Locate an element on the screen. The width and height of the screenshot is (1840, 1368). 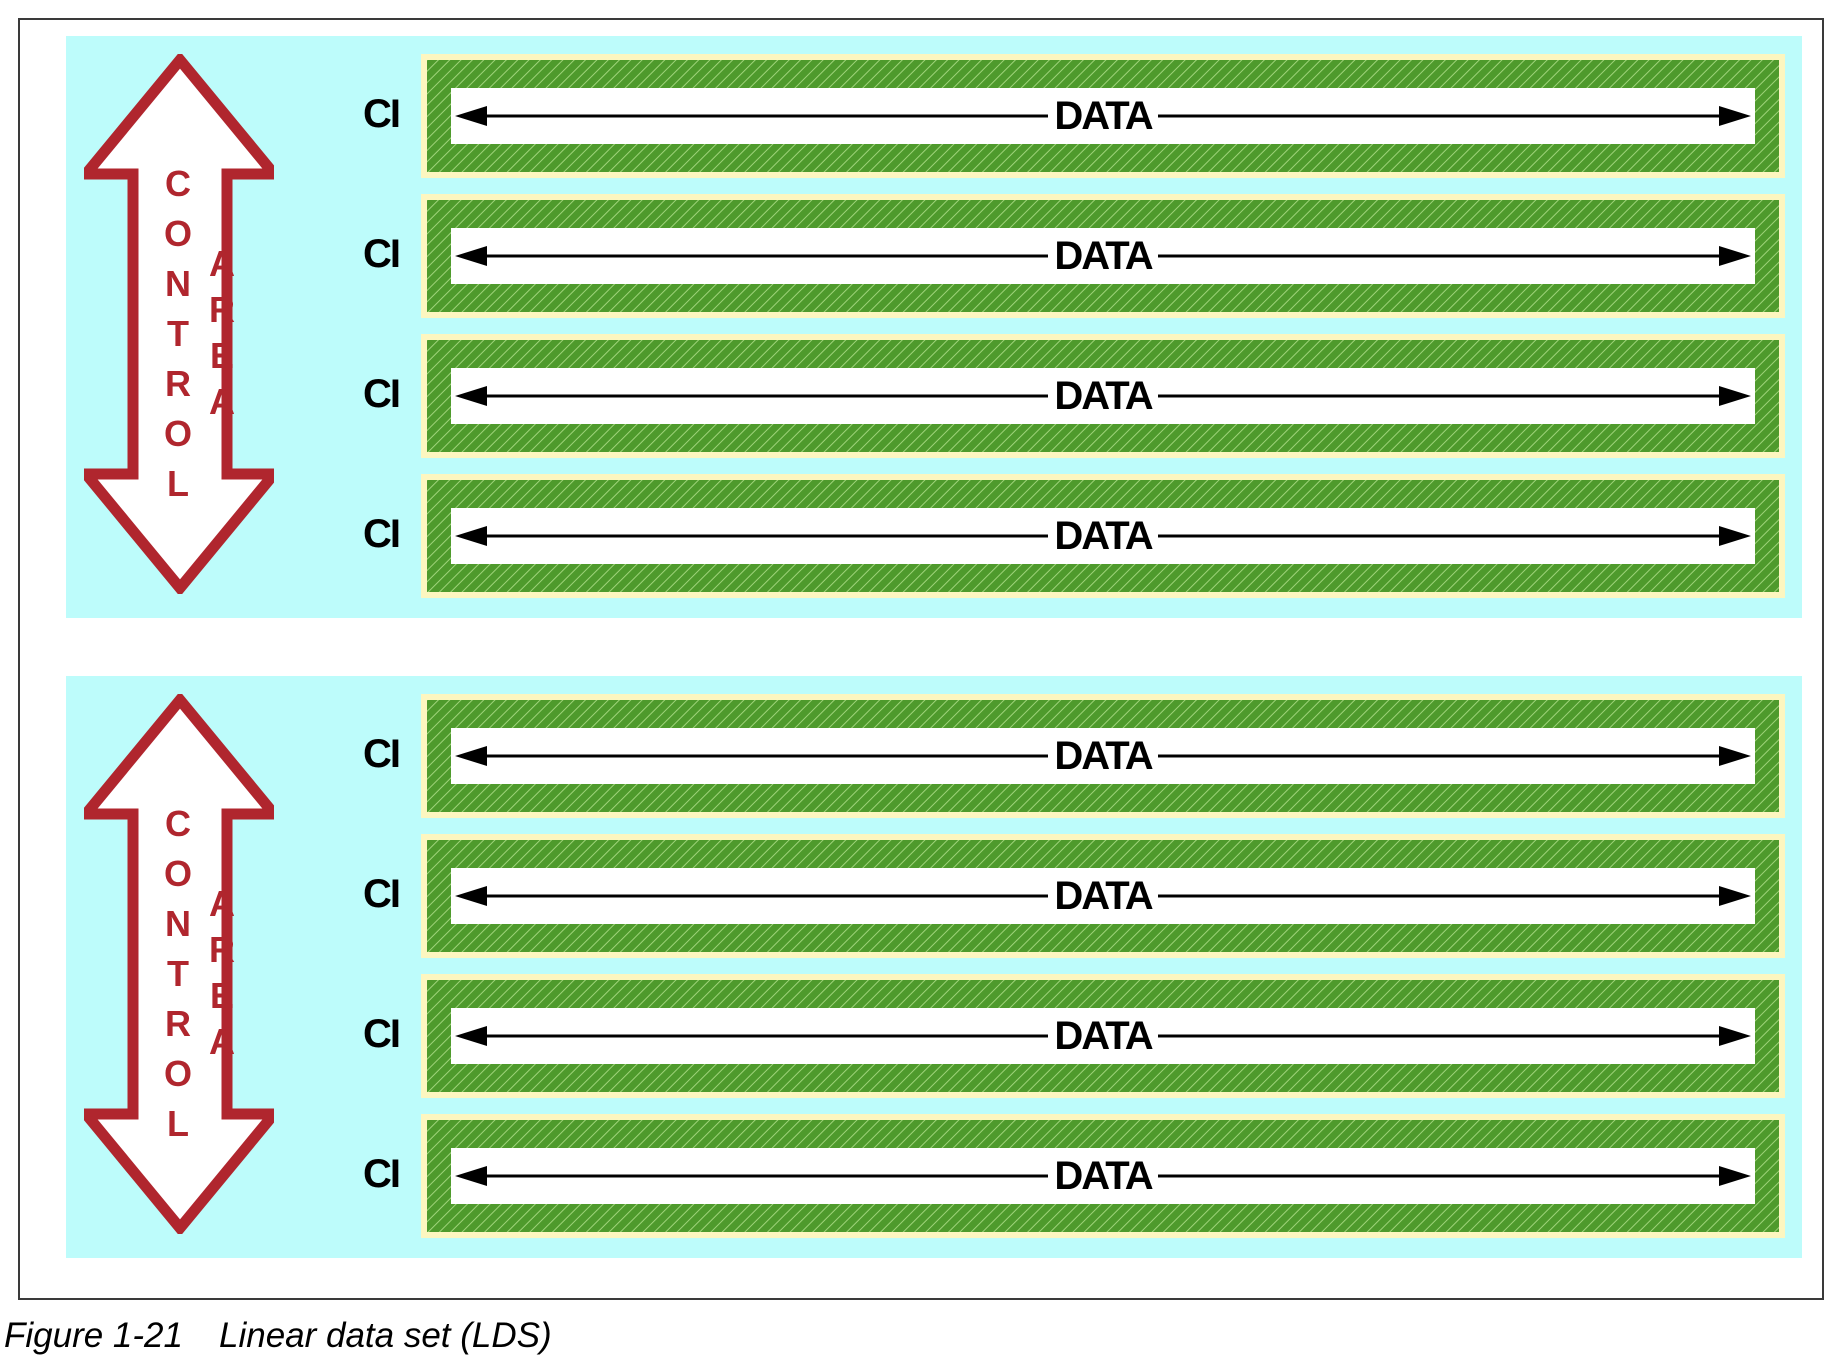
figure-caption: Figure 1-21 Linear data set (LDS) is located at coordinates (278, 1336).